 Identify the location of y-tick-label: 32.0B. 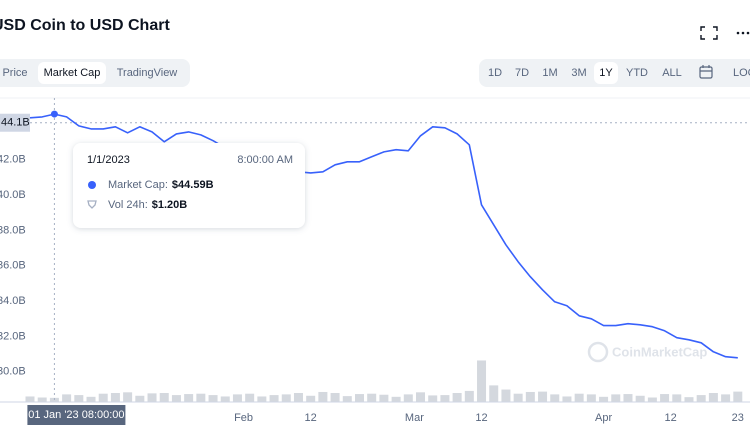
(13, 336).